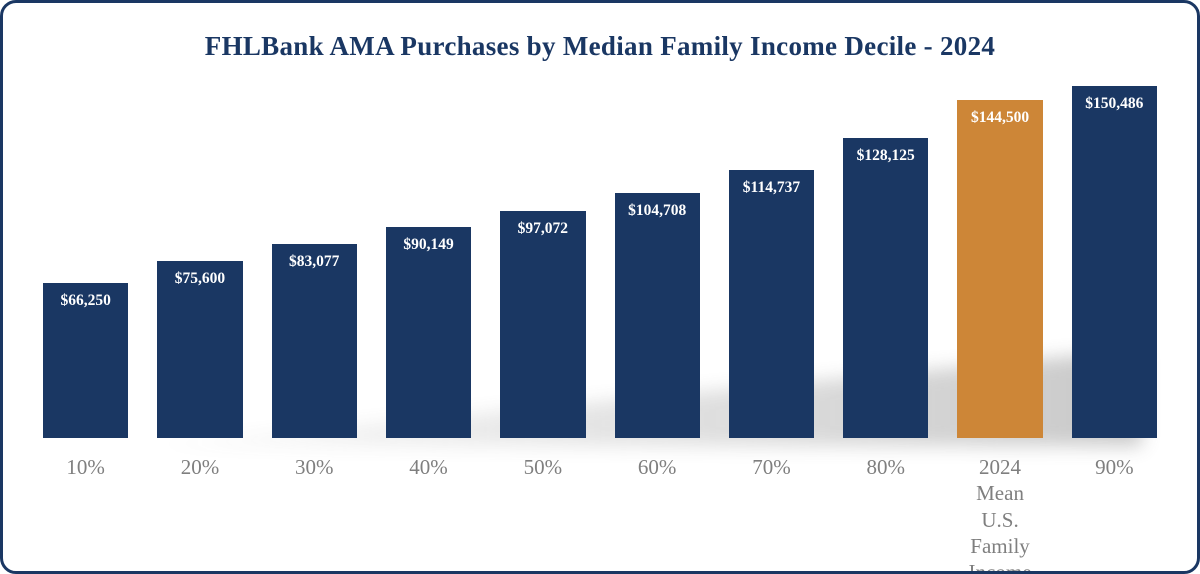 Image resolution: width=1200 pixels, height=574 pixels. Describe the element at coordinates (200, 278) in the screenshot. I see `bar-value-label: $75,600` at that location.